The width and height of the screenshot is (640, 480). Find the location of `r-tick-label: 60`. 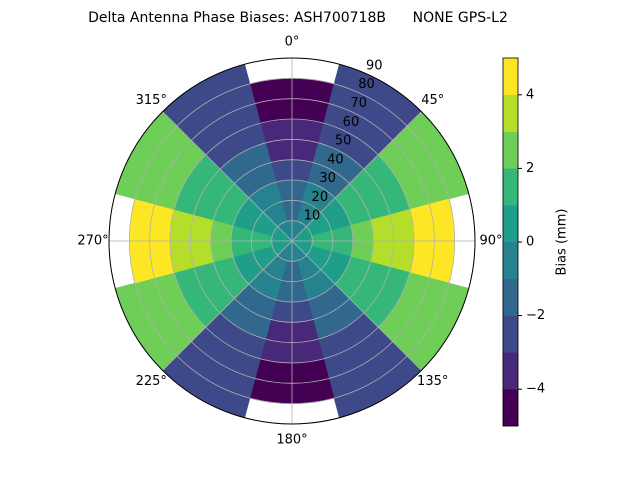

r-tick-label: 60 is located at coordinates (351, 122).